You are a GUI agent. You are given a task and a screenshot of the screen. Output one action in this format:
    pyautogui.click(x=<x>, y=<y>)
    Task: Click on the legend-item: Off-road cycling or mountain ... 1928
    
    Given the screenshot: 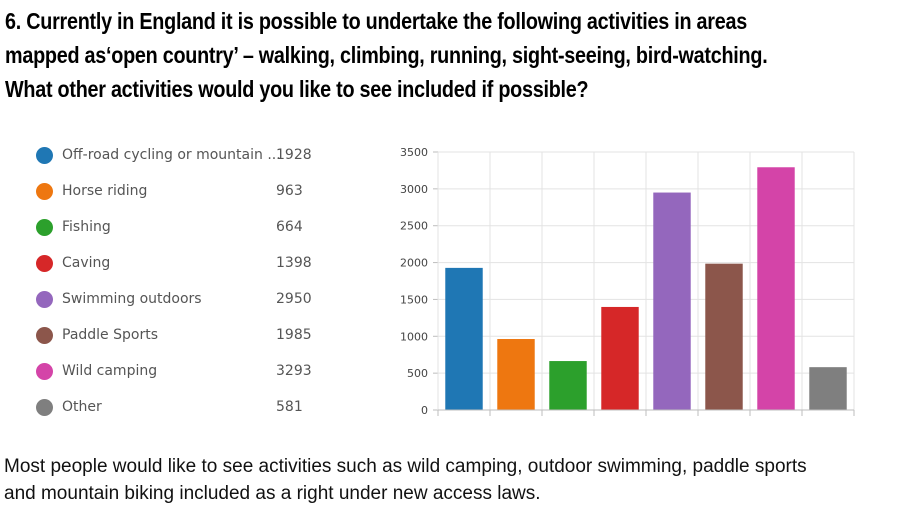 What is the action you would take?
    pyautogui.click(x=179, y=156)
    